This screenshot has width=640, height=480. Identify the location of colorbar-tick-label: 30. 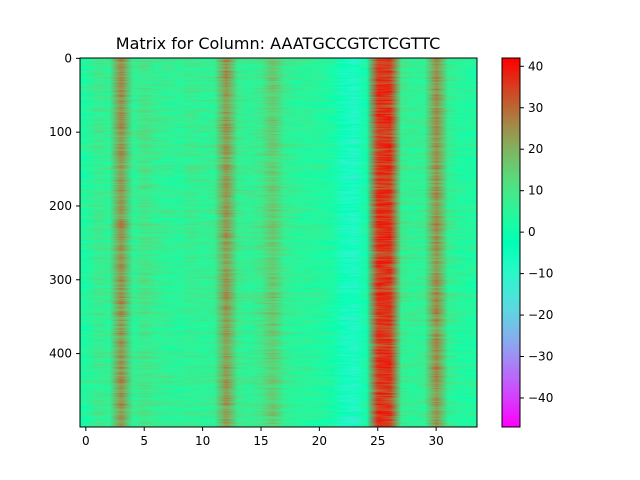
(535, 108).